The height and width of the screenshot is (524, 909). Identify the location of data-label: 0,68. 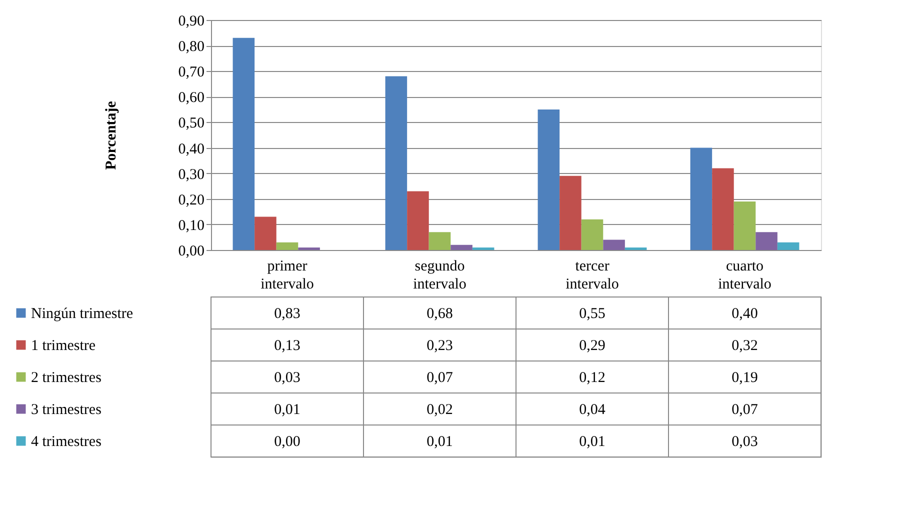
(439, 314).